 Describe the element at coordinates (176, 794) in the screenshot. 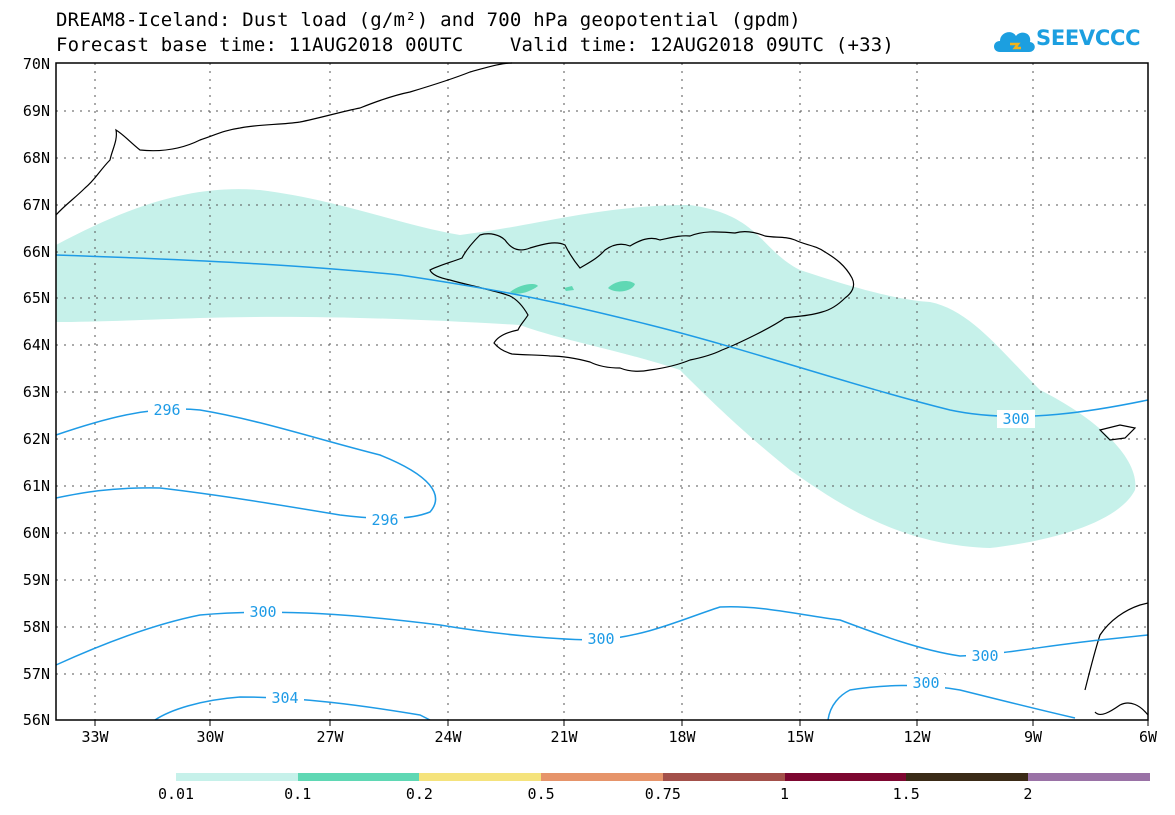

I see `colorbar-label: 0.01` at that location.